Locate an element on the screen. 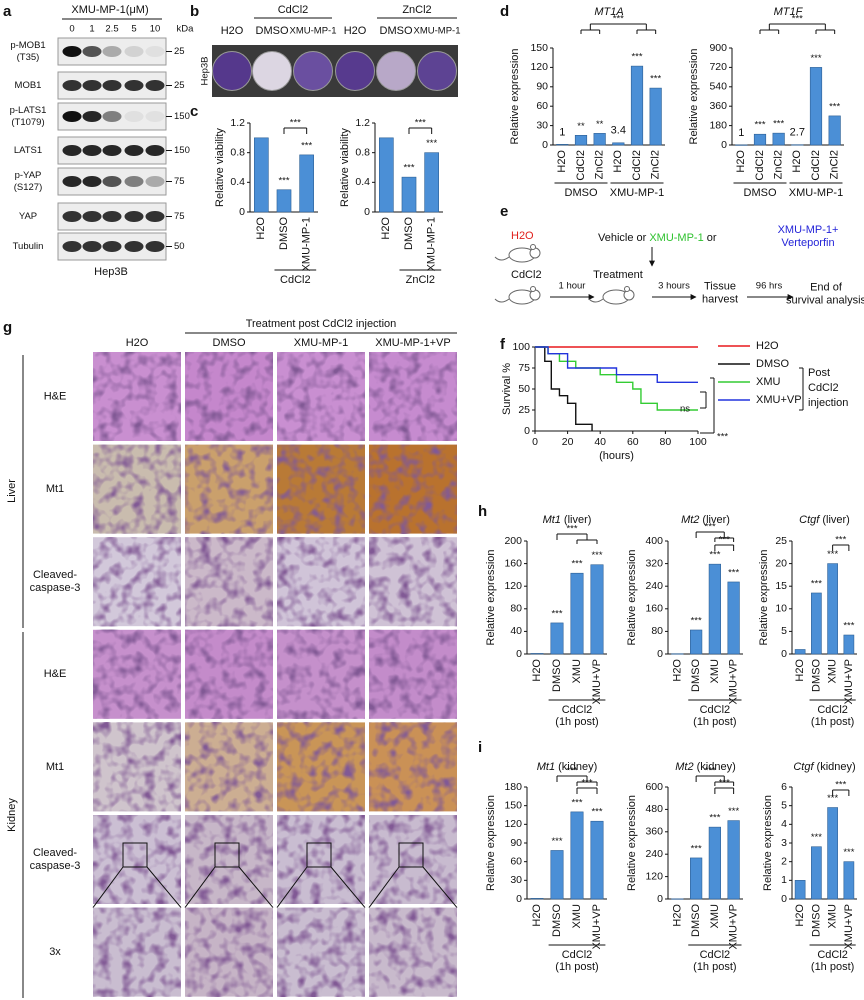 The image size is (864, 1000). x-tick-label: ZnCl2 is located at coordinates (656, 164).